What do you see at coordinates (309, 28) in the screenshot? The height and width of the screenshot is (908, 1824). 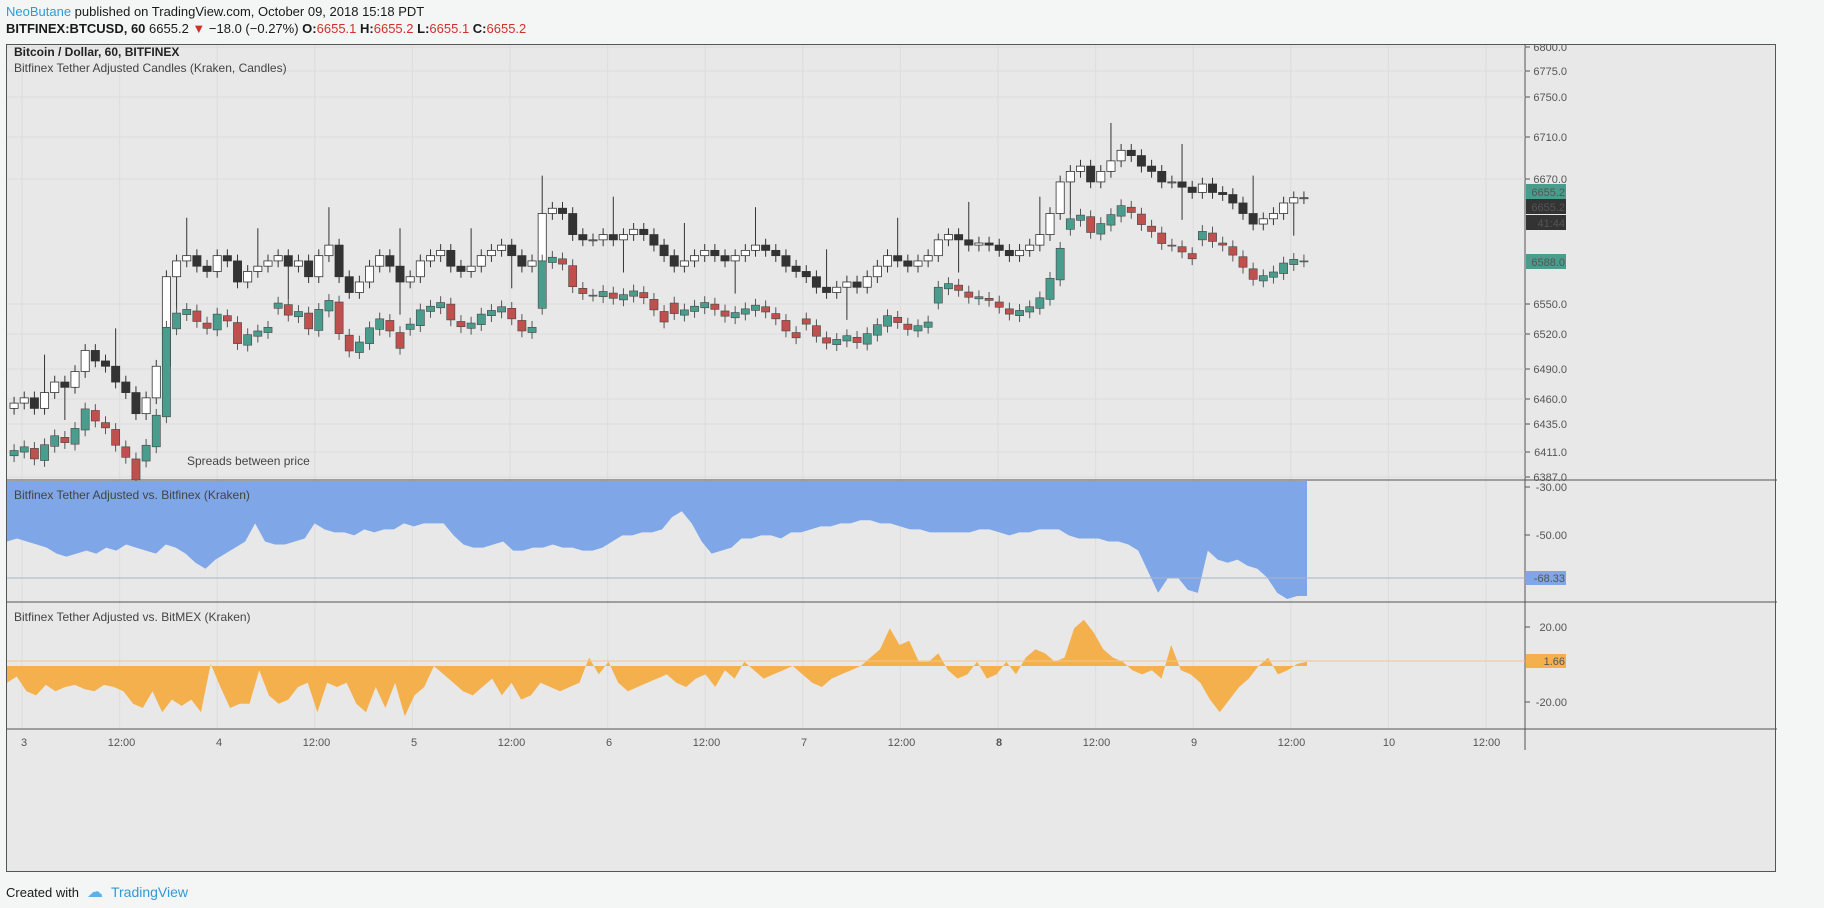 I see `o-label: O:` at bounding box center [309, 28].